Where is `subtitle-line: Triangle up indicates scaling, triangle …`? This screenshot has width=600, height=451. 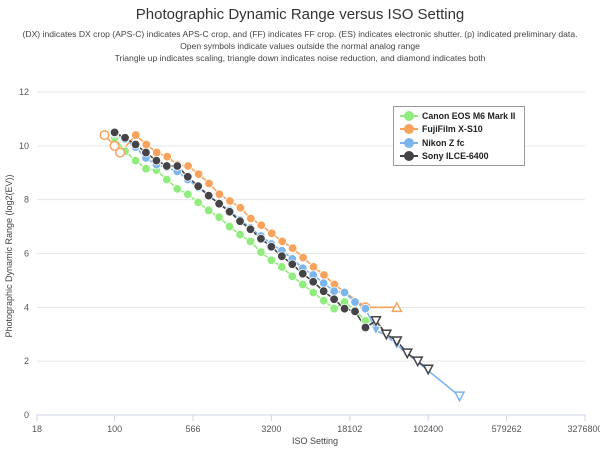 subtitle-line: Triangle up indicates scaling, triangle … is located at coordinates (300, 58).